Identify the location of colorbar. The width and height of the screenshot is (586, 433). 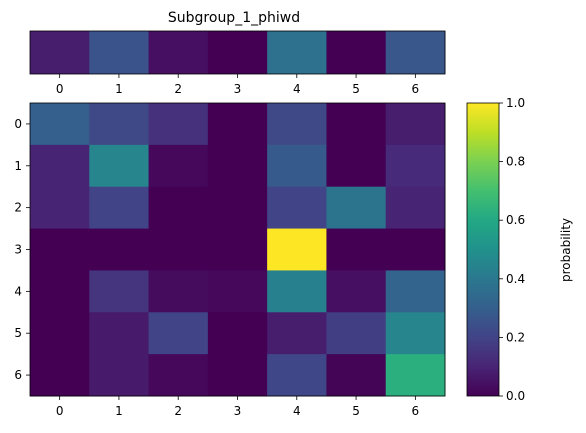
(483, 249).